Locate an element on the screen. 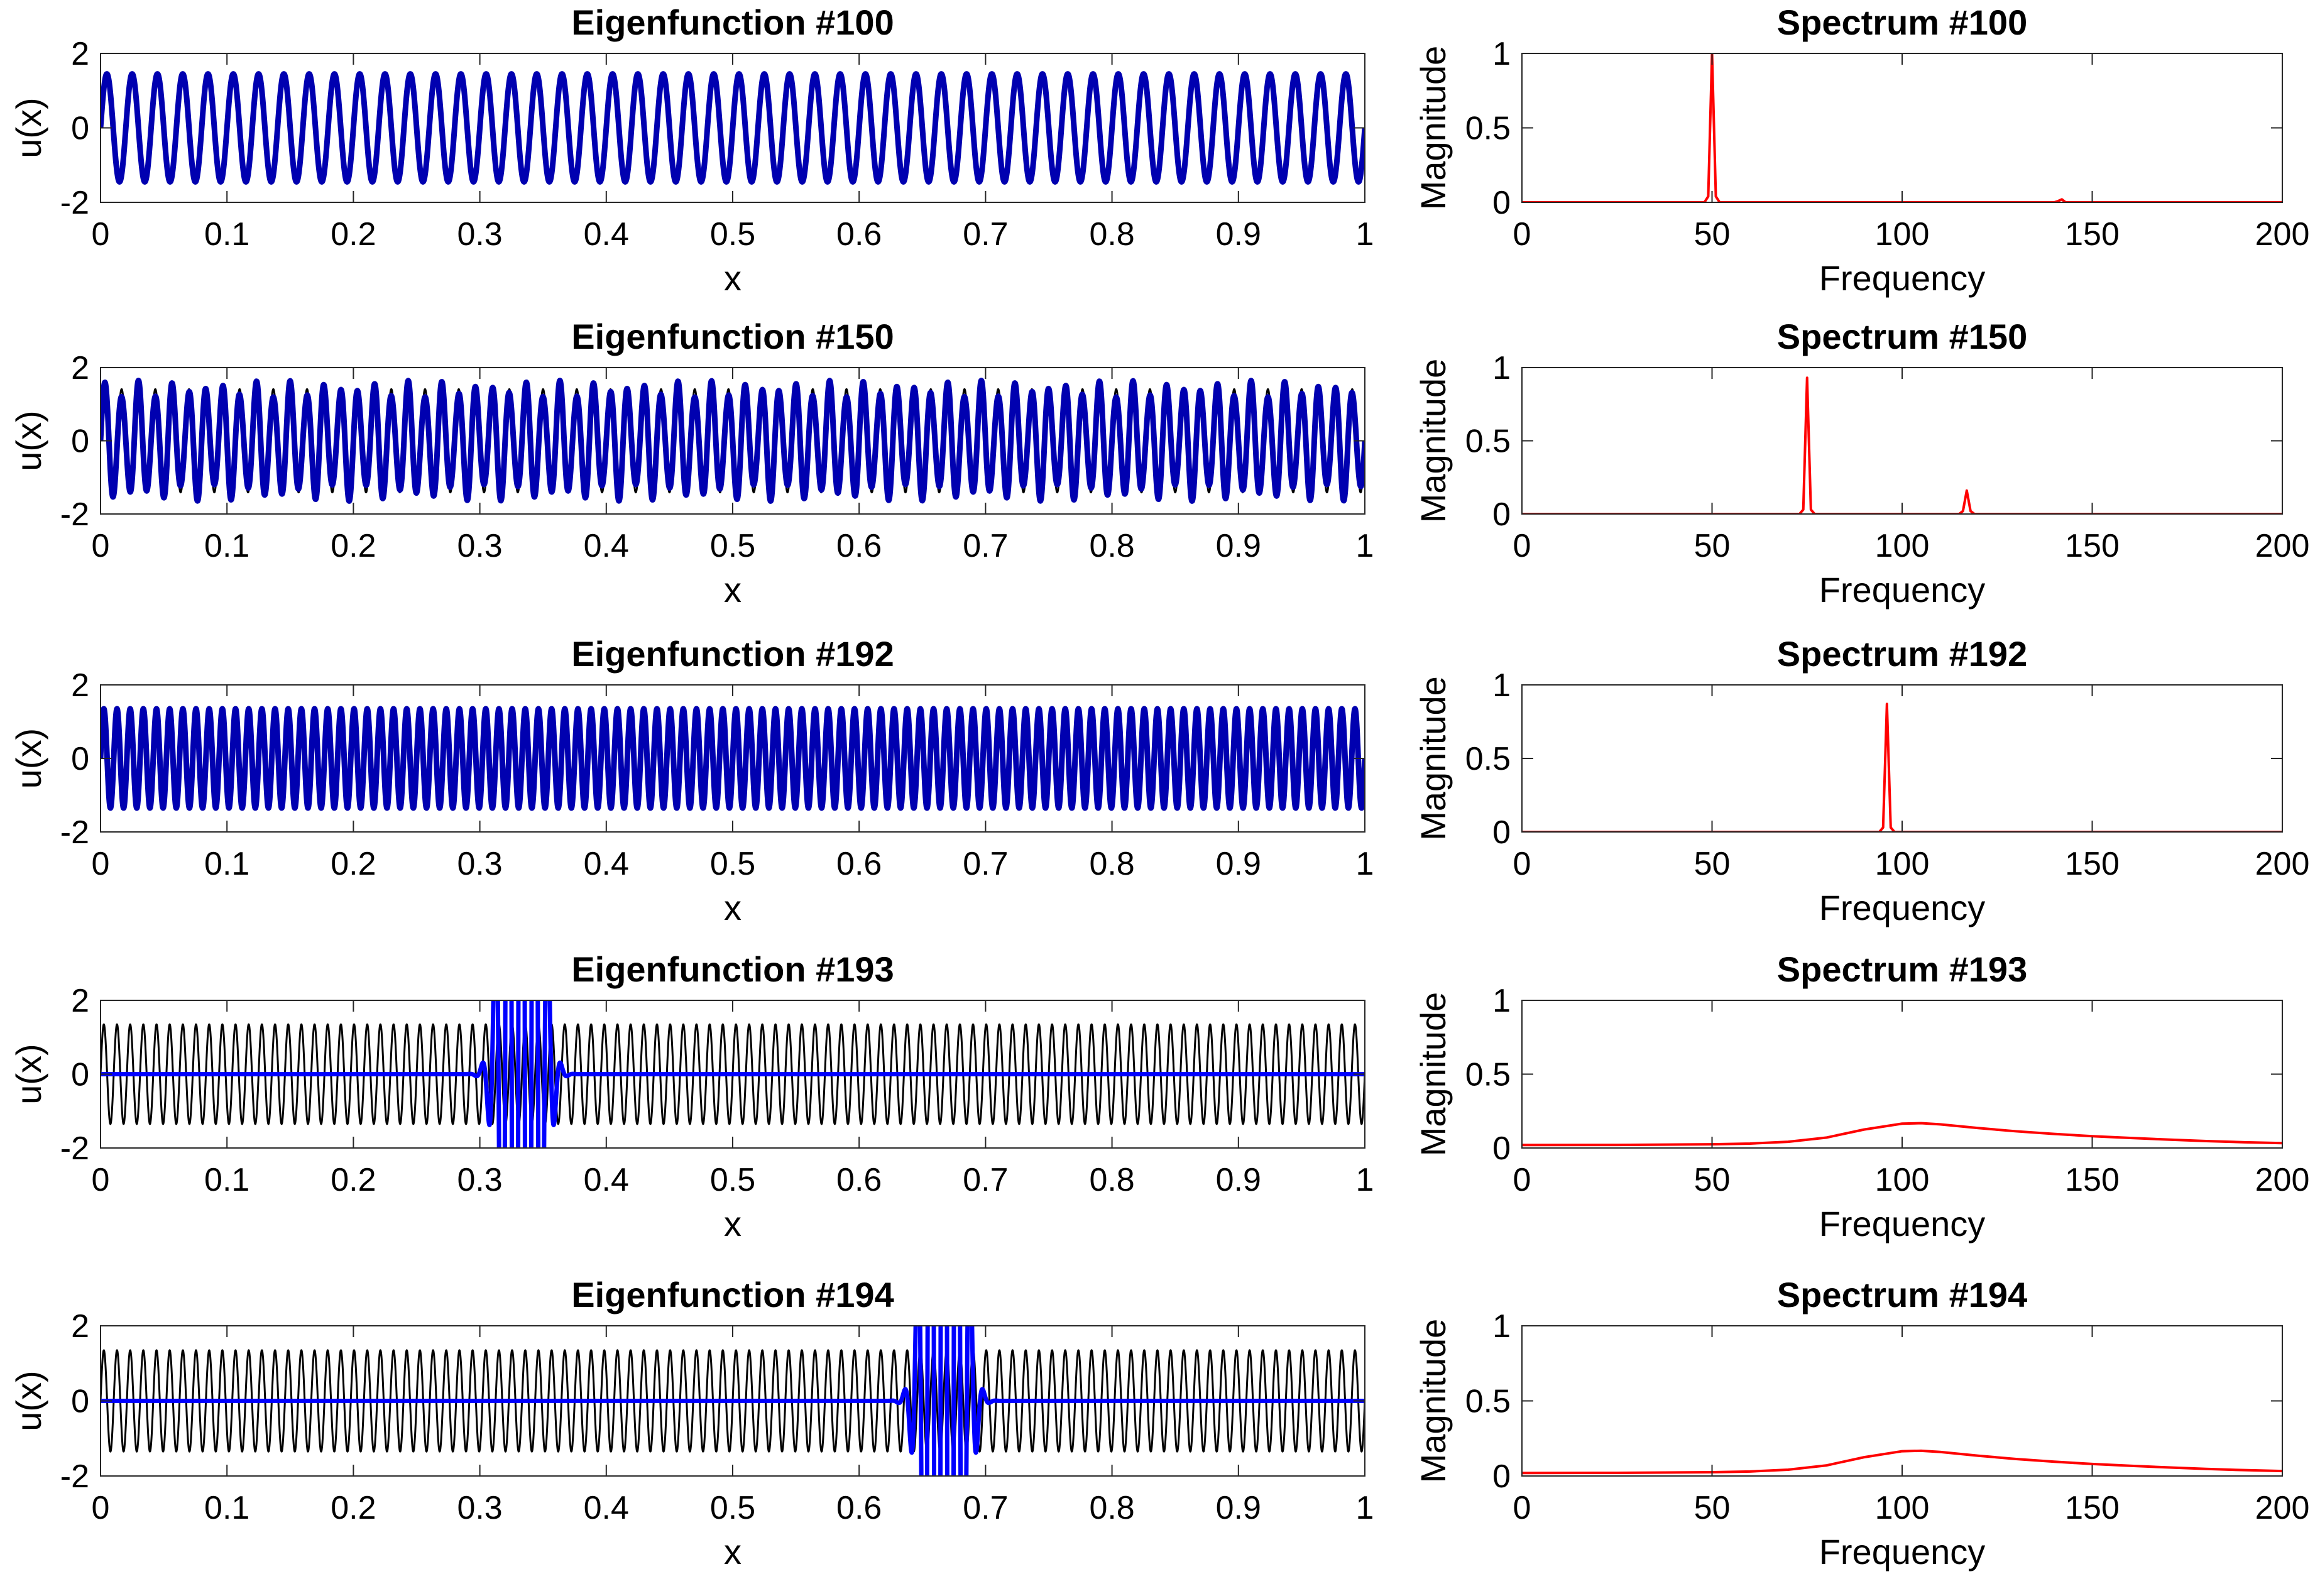  y-axis-label: u(x) is located at coordinates (28, 758).